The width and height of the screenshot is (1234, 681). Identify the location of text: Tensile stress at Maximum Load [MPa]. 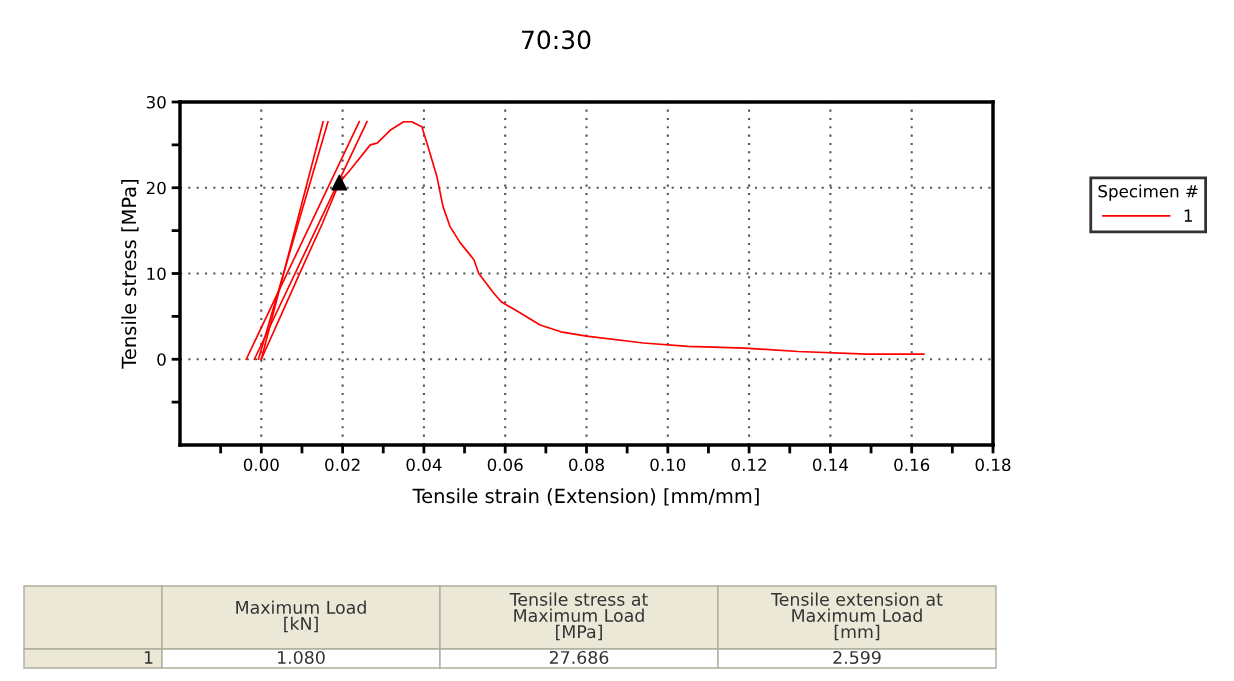
(578, 616).